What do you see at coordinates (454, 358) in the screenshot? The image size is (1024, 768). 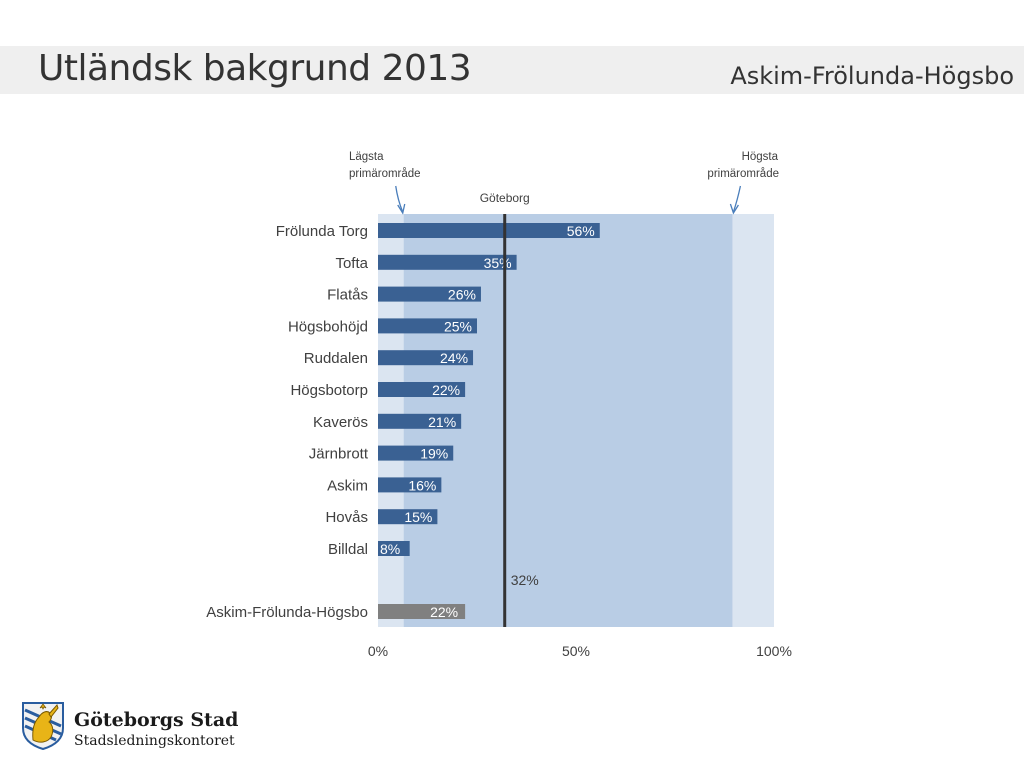 I see `bar-value-label: 24%` at bounding box center [454, 358].